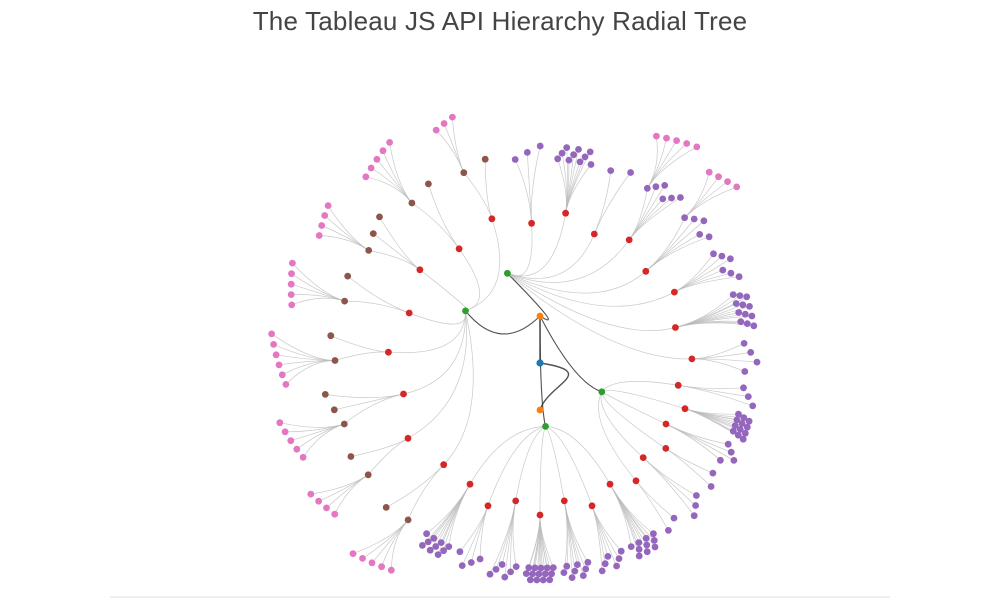 The height and width of the screenshot is (600, 1000). What do you see at coordinates (545, 426) in the screenshot?
I see `node-level2` at bounding box center [545, 426].